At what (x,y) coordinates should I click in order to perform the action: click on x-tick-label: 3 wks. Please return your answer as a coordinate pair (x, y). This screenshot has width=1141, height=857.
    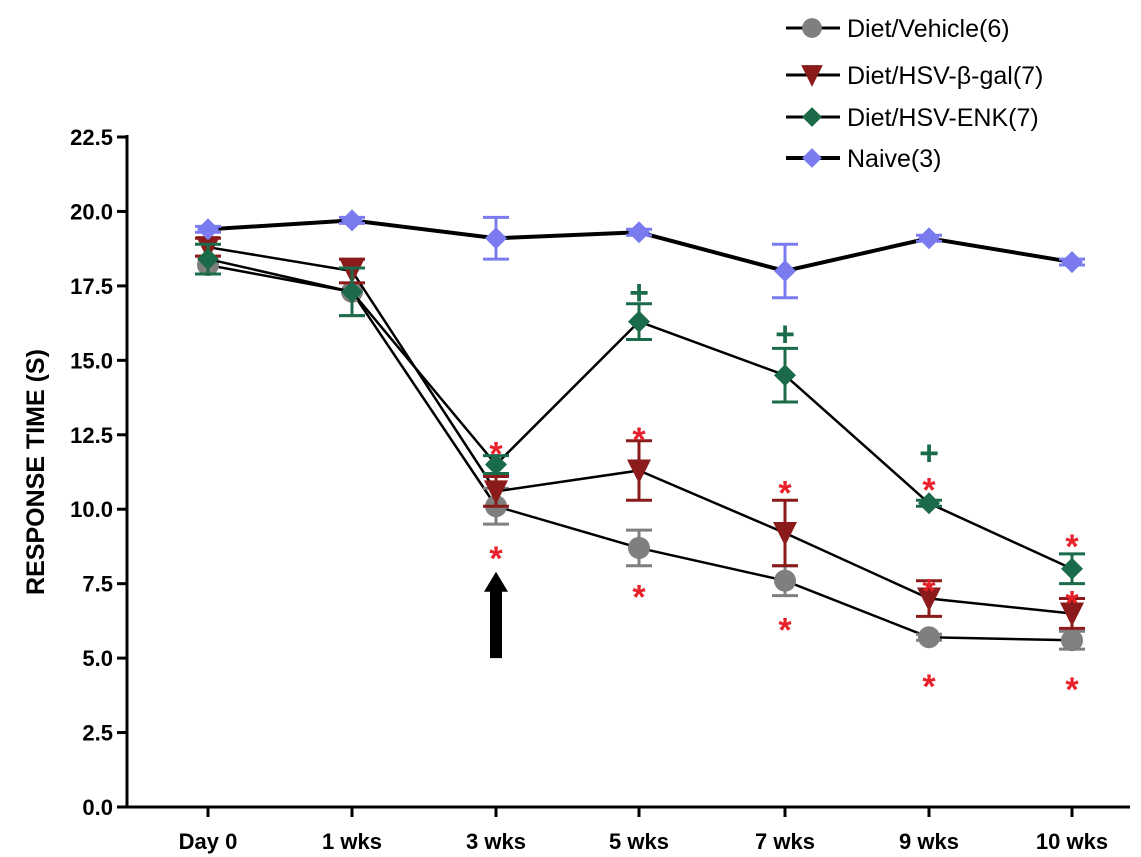
    Looking at the image, I should click on (496, 841).